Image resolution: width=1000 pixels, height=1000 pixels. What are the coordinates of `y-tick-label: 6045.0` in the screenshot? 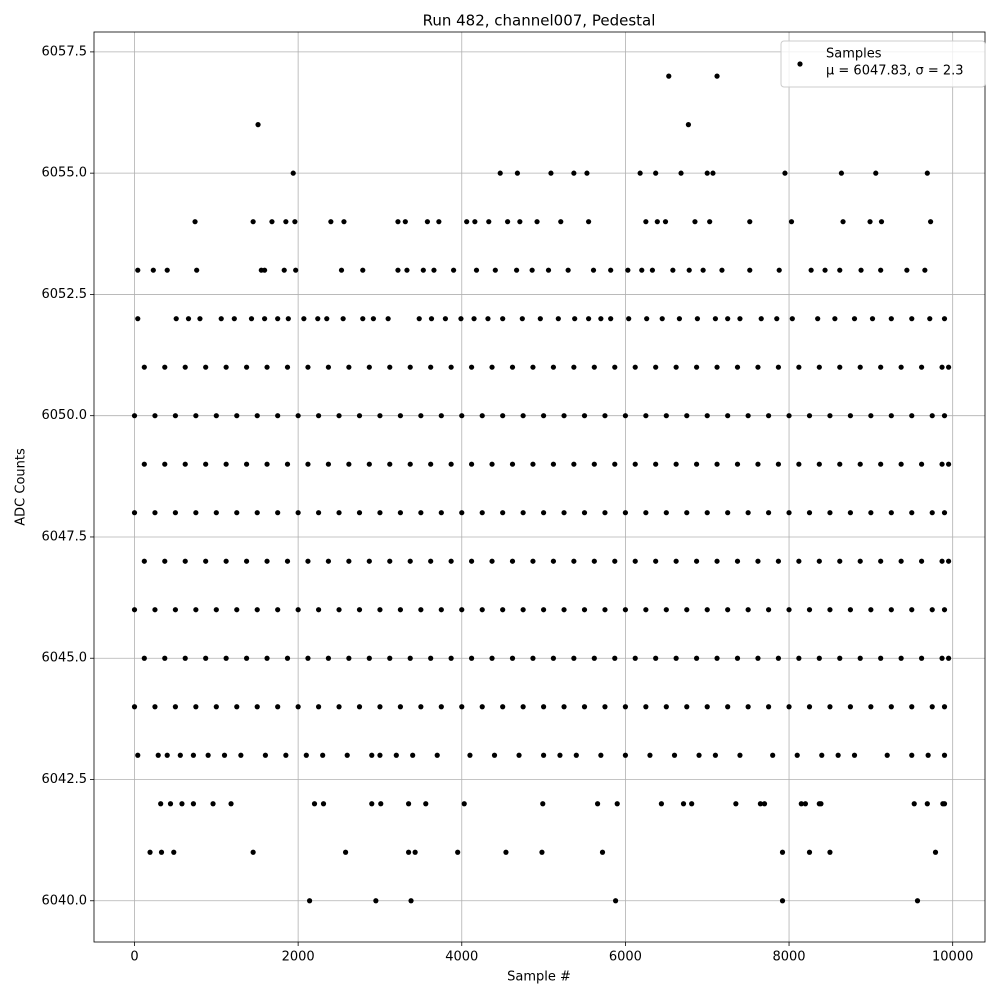 It's located at (65, 658).